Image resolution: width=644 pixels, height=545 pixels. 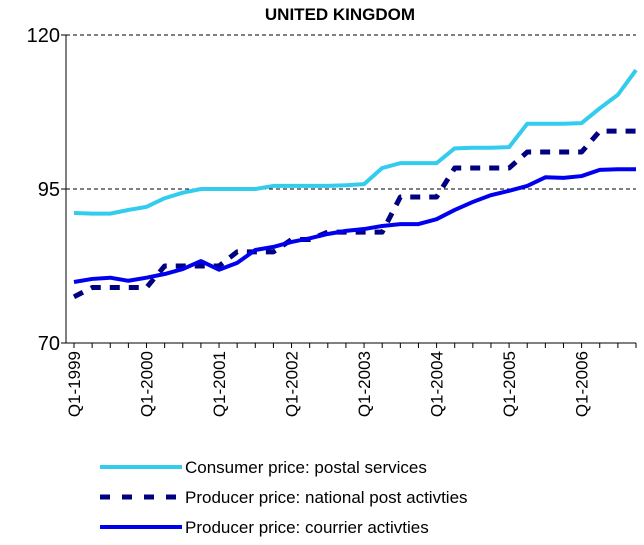 I want to click on y-tick-label: 95, so click(x=49, y=190).